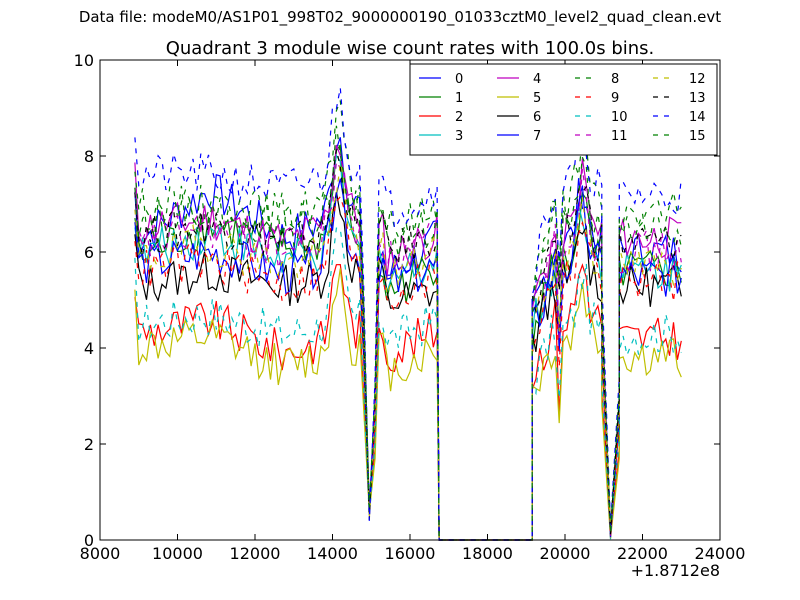 Image resolution: width=800 pixels, height=600 pixels. What do you see at coordinates (255, 553) in the screenshot?
I see `x-tick-label: 12000` at bounding box center [255, 553].